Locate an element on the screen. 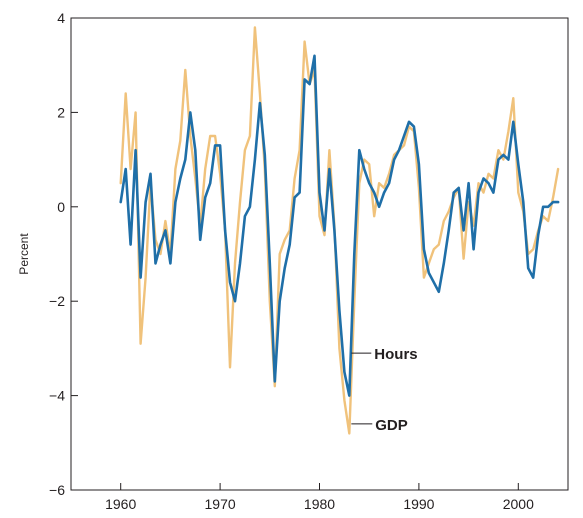 The width and height of the screenshot is (583, 518). y-tick-label-5: 4 is located at coordinates (61, 18).